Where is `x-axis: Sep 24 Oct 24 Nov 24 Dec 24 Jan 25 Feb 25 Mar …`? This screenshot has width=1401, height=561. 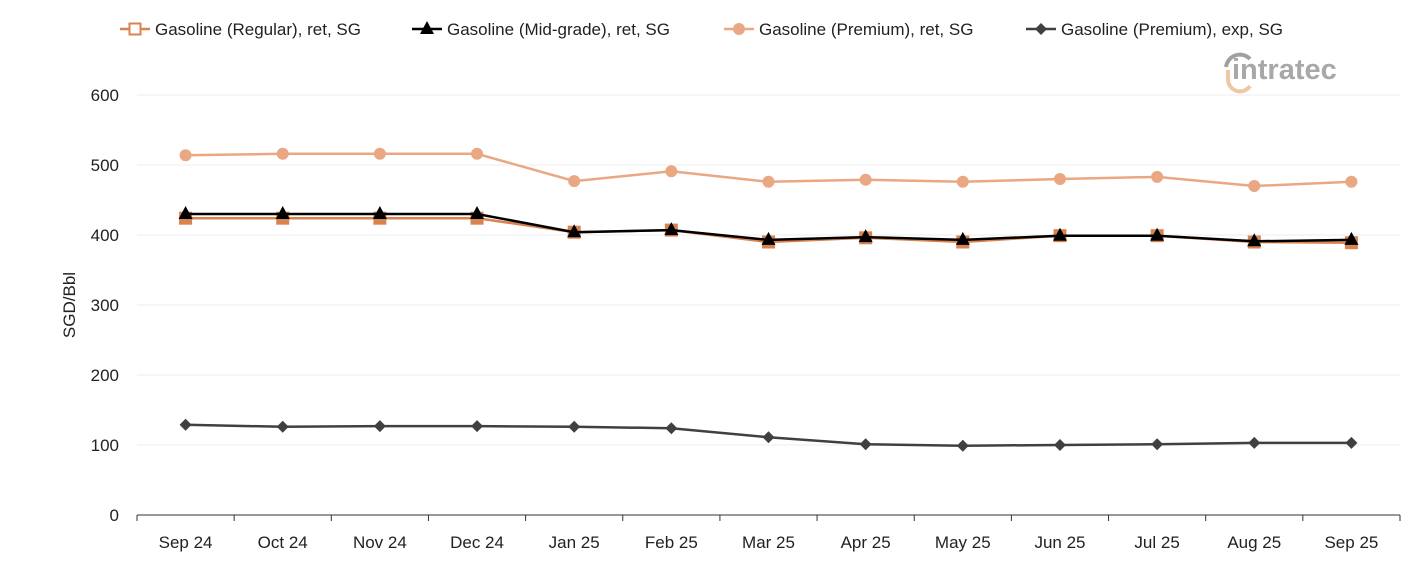 x-axis: Sep 24 Oct 24 Nov 24 Dec 24 Jan 25 Feb 25 Mar … is located at coordinates (768, 533).